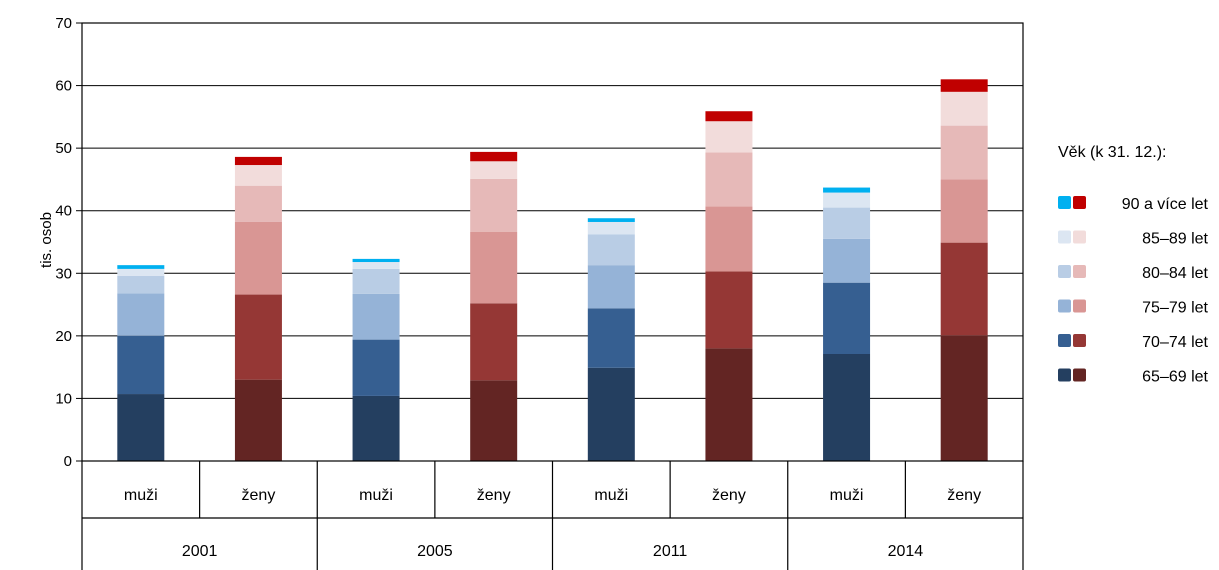  I want to click on y-tick-label: 60, so click(63, 86).